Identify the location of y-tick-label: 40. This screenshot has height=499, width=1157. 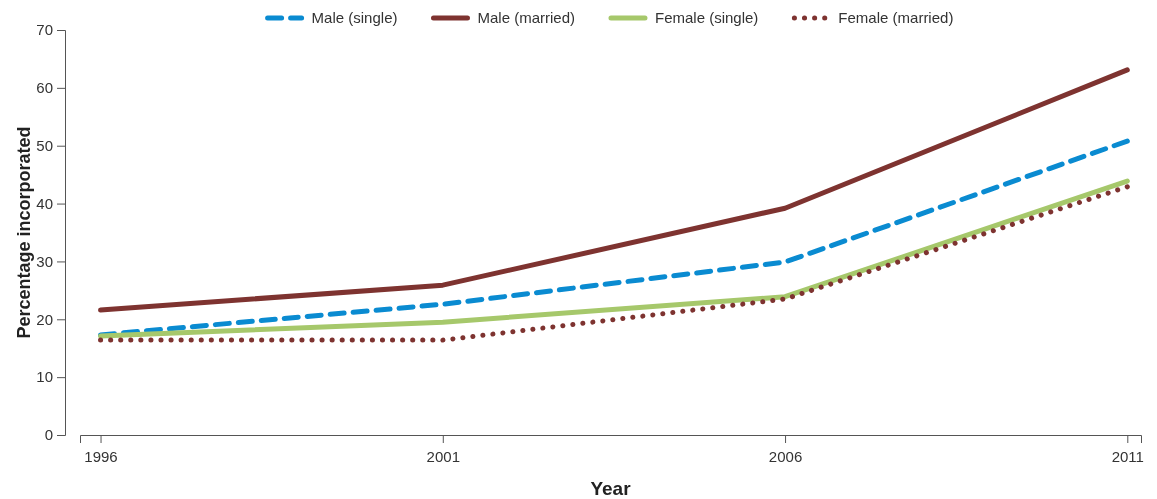
(44, 203).